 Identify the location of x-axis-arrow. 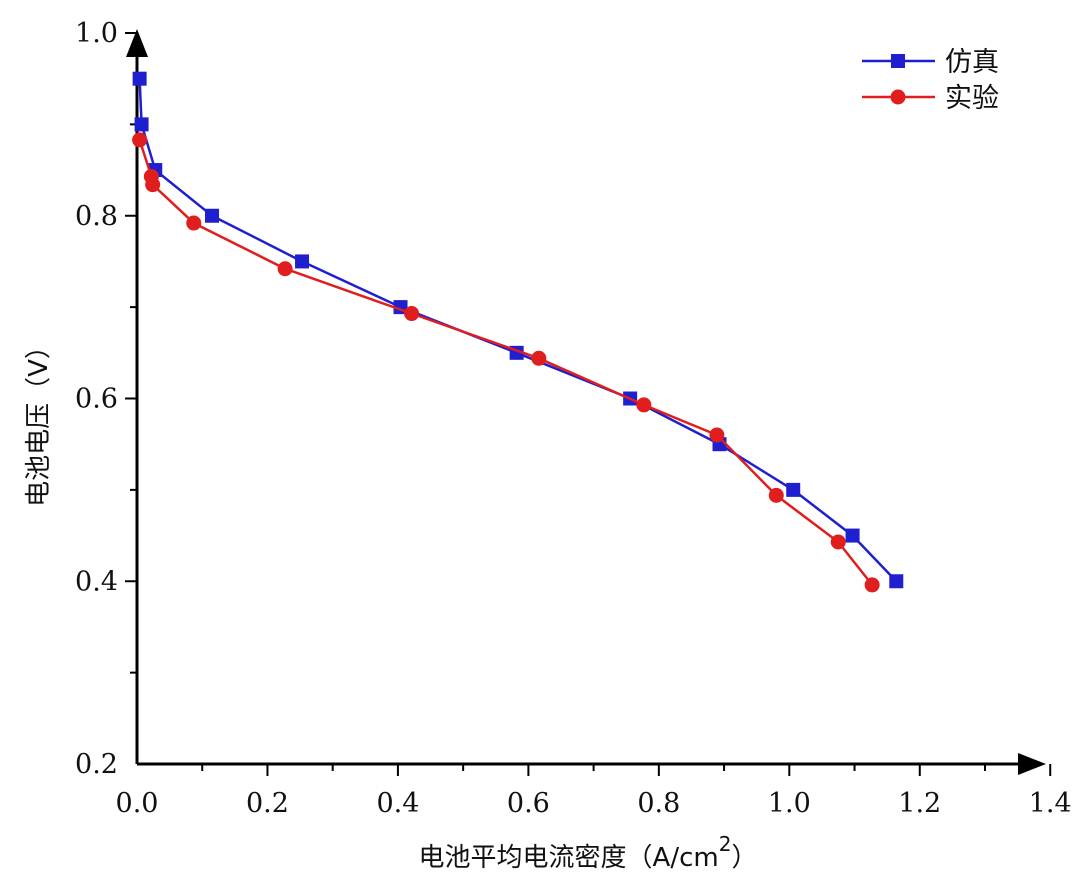
(1032, 764).